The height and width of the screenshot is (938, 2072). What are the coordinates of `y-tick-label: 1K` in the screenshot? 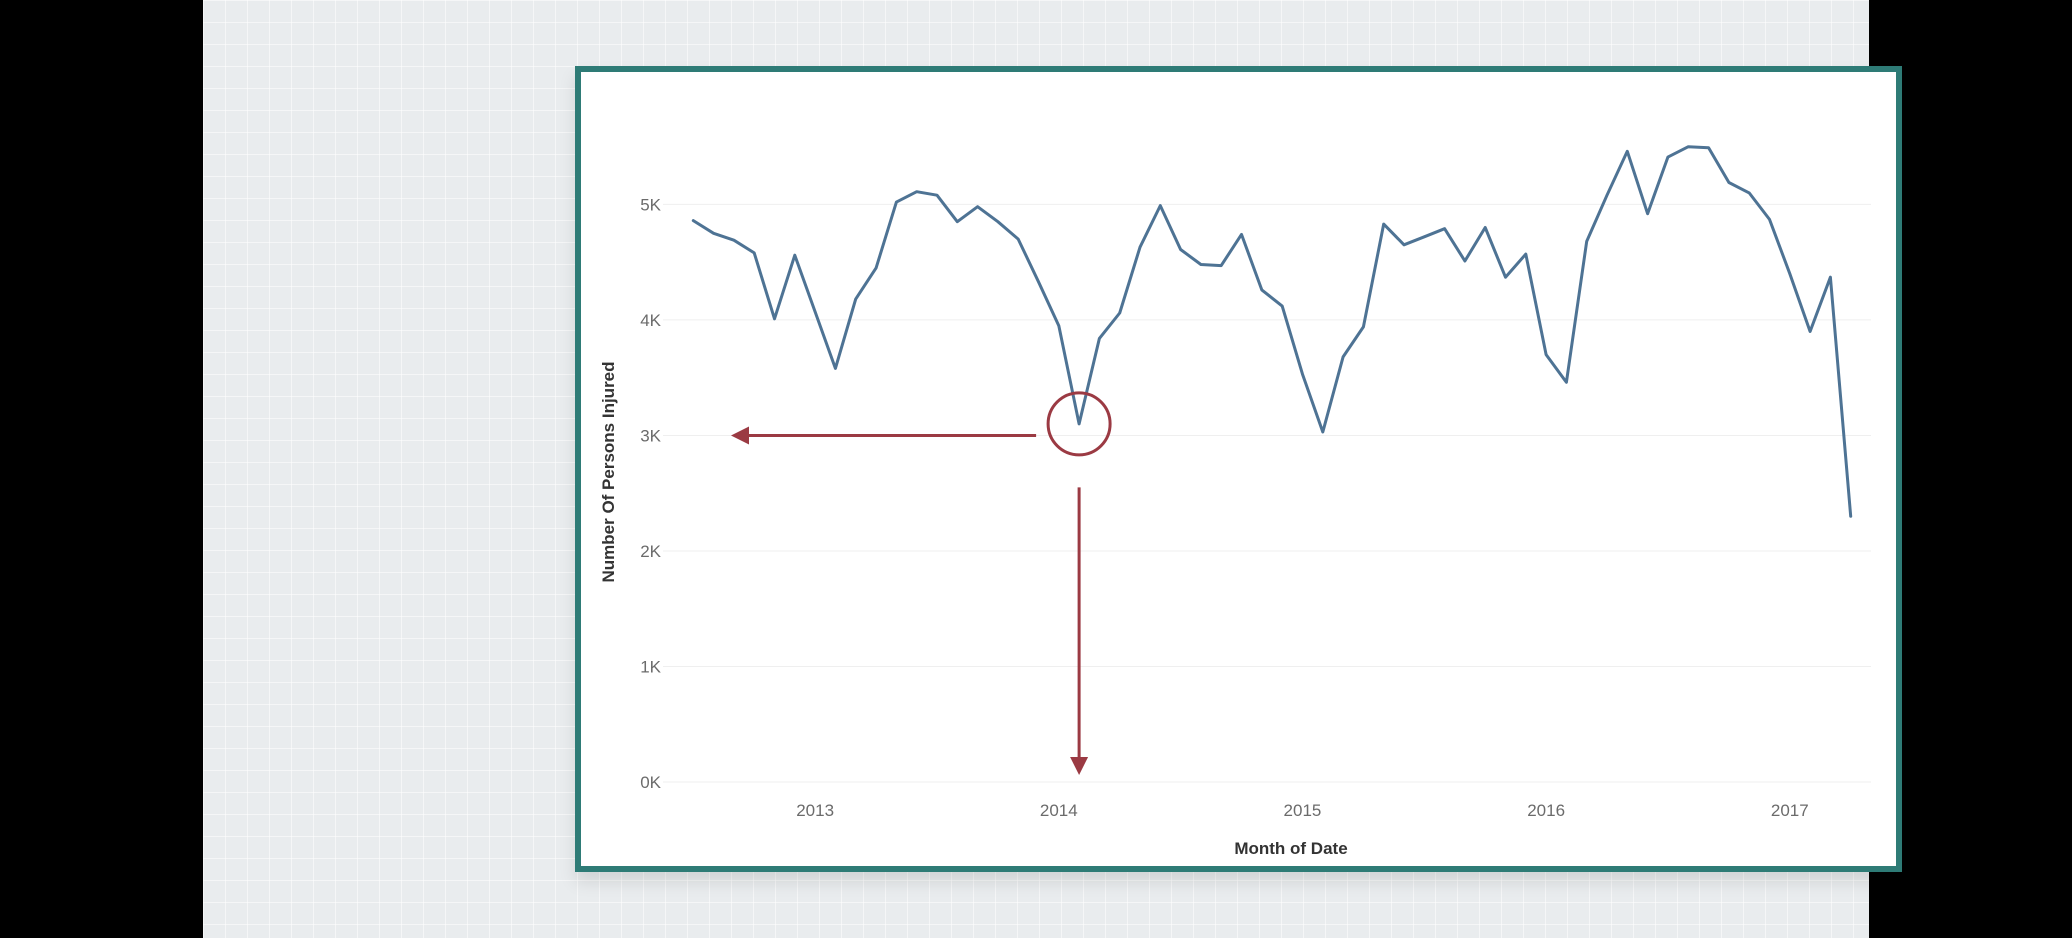 It's located at (650, 666).